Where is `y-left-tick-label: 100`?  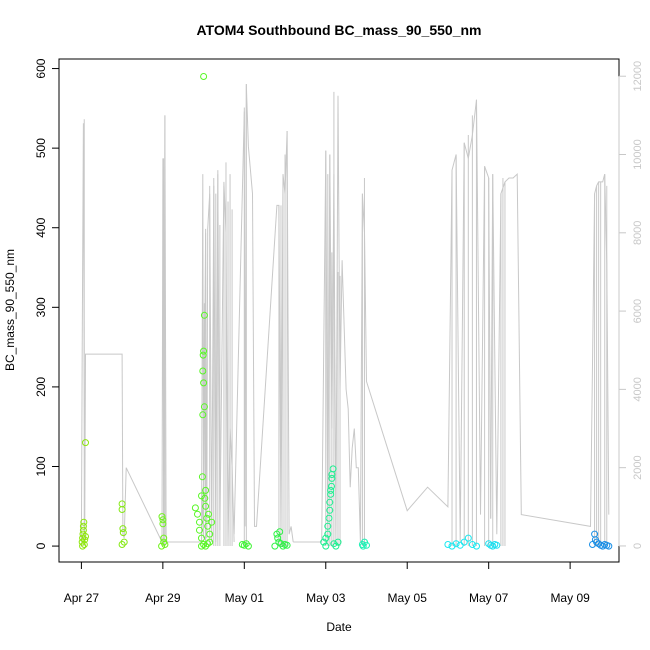 y-left-tick-label: 100 is located at coordinates (41, 466).